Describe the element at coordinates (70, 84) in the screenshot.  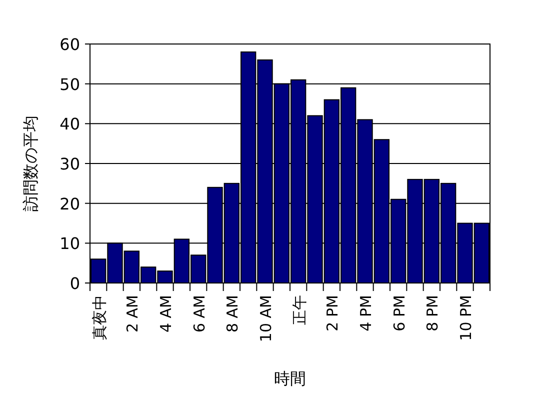
I see `y-tick-label: 50` at that location.